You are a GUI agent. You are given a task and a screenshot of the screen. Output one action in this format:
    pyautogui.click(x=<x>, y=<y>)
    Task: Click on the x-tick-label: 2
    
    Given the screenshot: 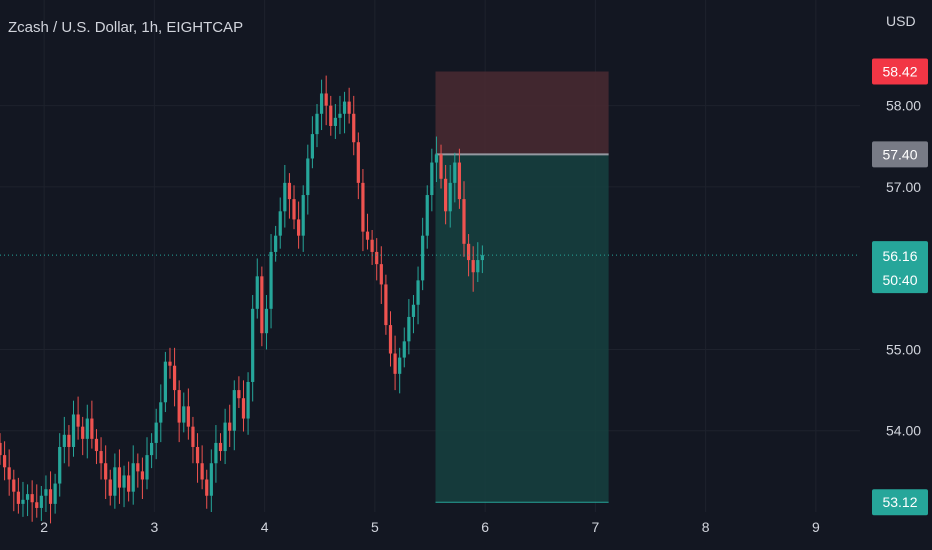 What is the action you would take?
    pyautogui.click(x=44, y=527)
    